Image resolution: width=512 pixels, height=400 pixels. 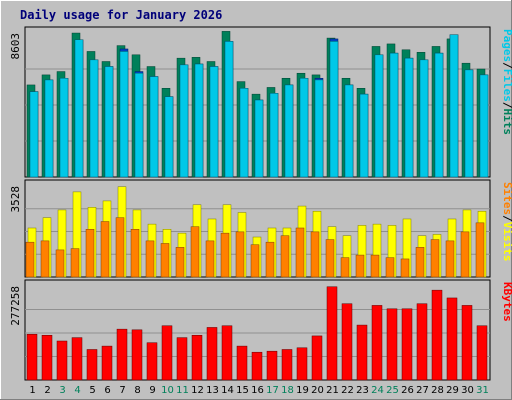 I want to click on xtick-10: 10, so click(x=167, y=390).